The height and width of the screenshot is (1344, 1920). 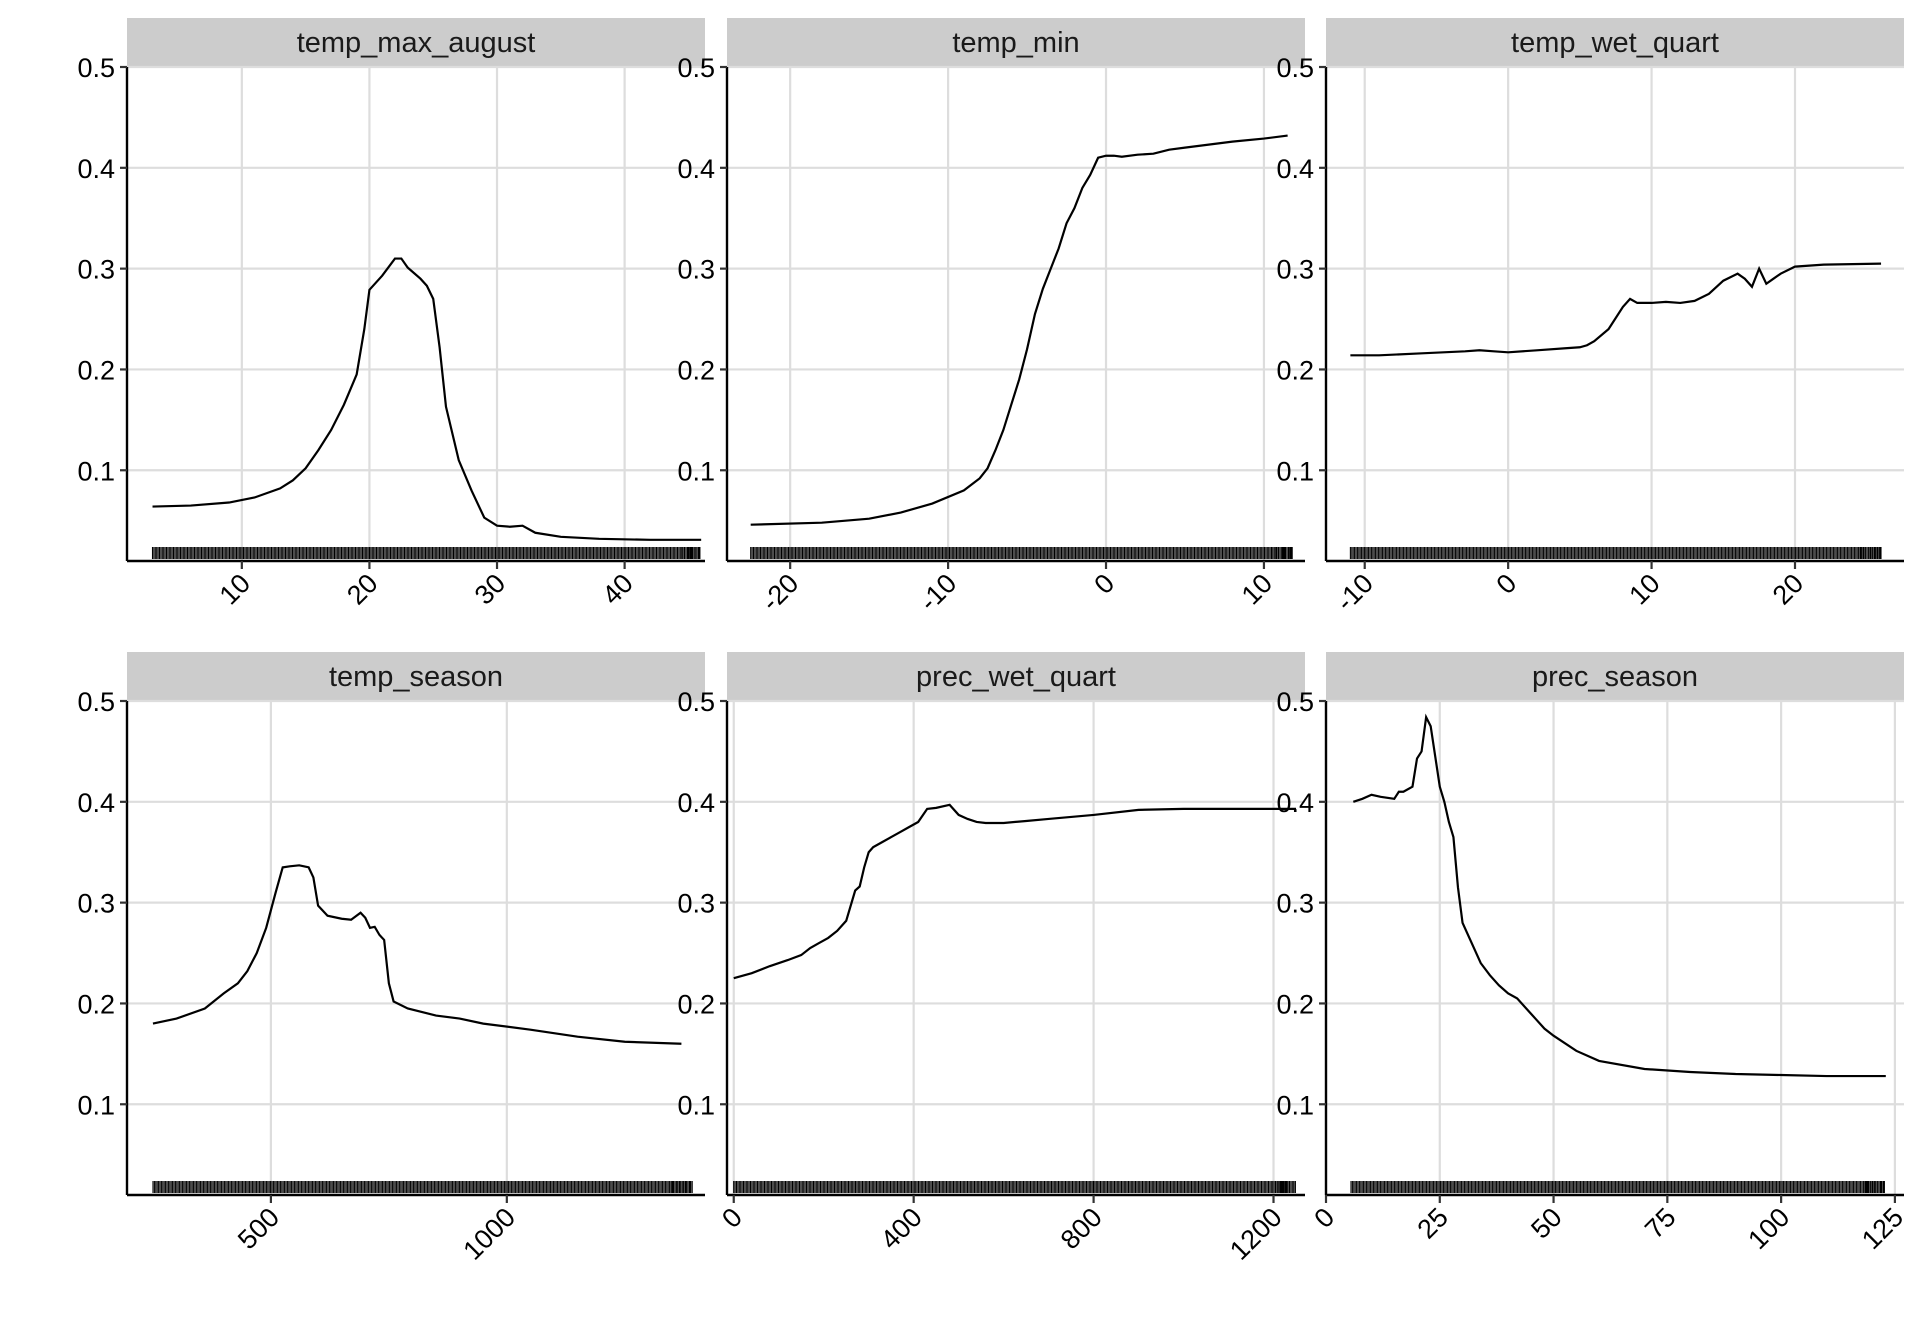 I want to click on facet-title: temp_min, so click(x=1015, y=43).